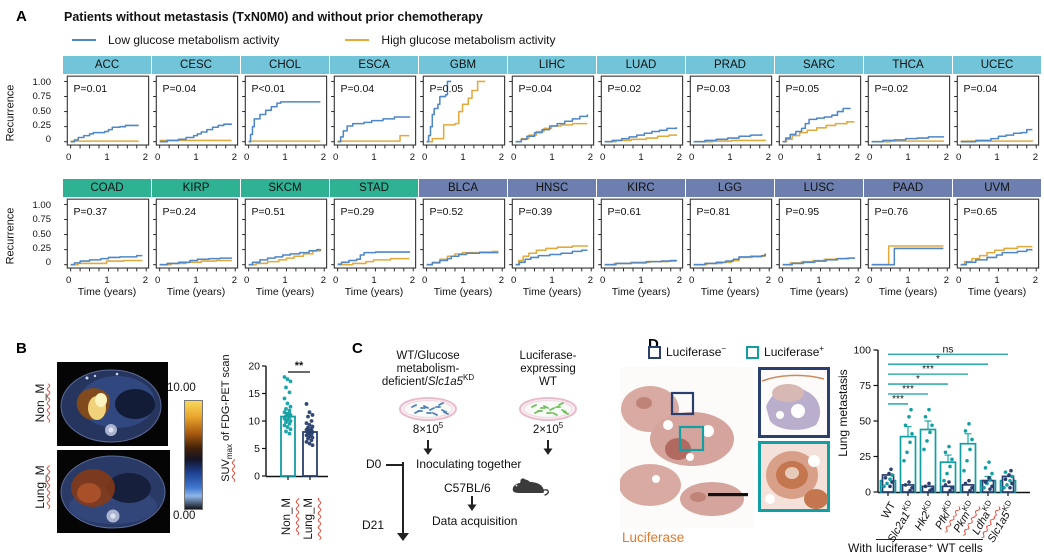 This screenshot has height=559, width=1044. Describe the element at coordinates (357, 348) in the screenshot. I see `panel-c-label: C` at that location.